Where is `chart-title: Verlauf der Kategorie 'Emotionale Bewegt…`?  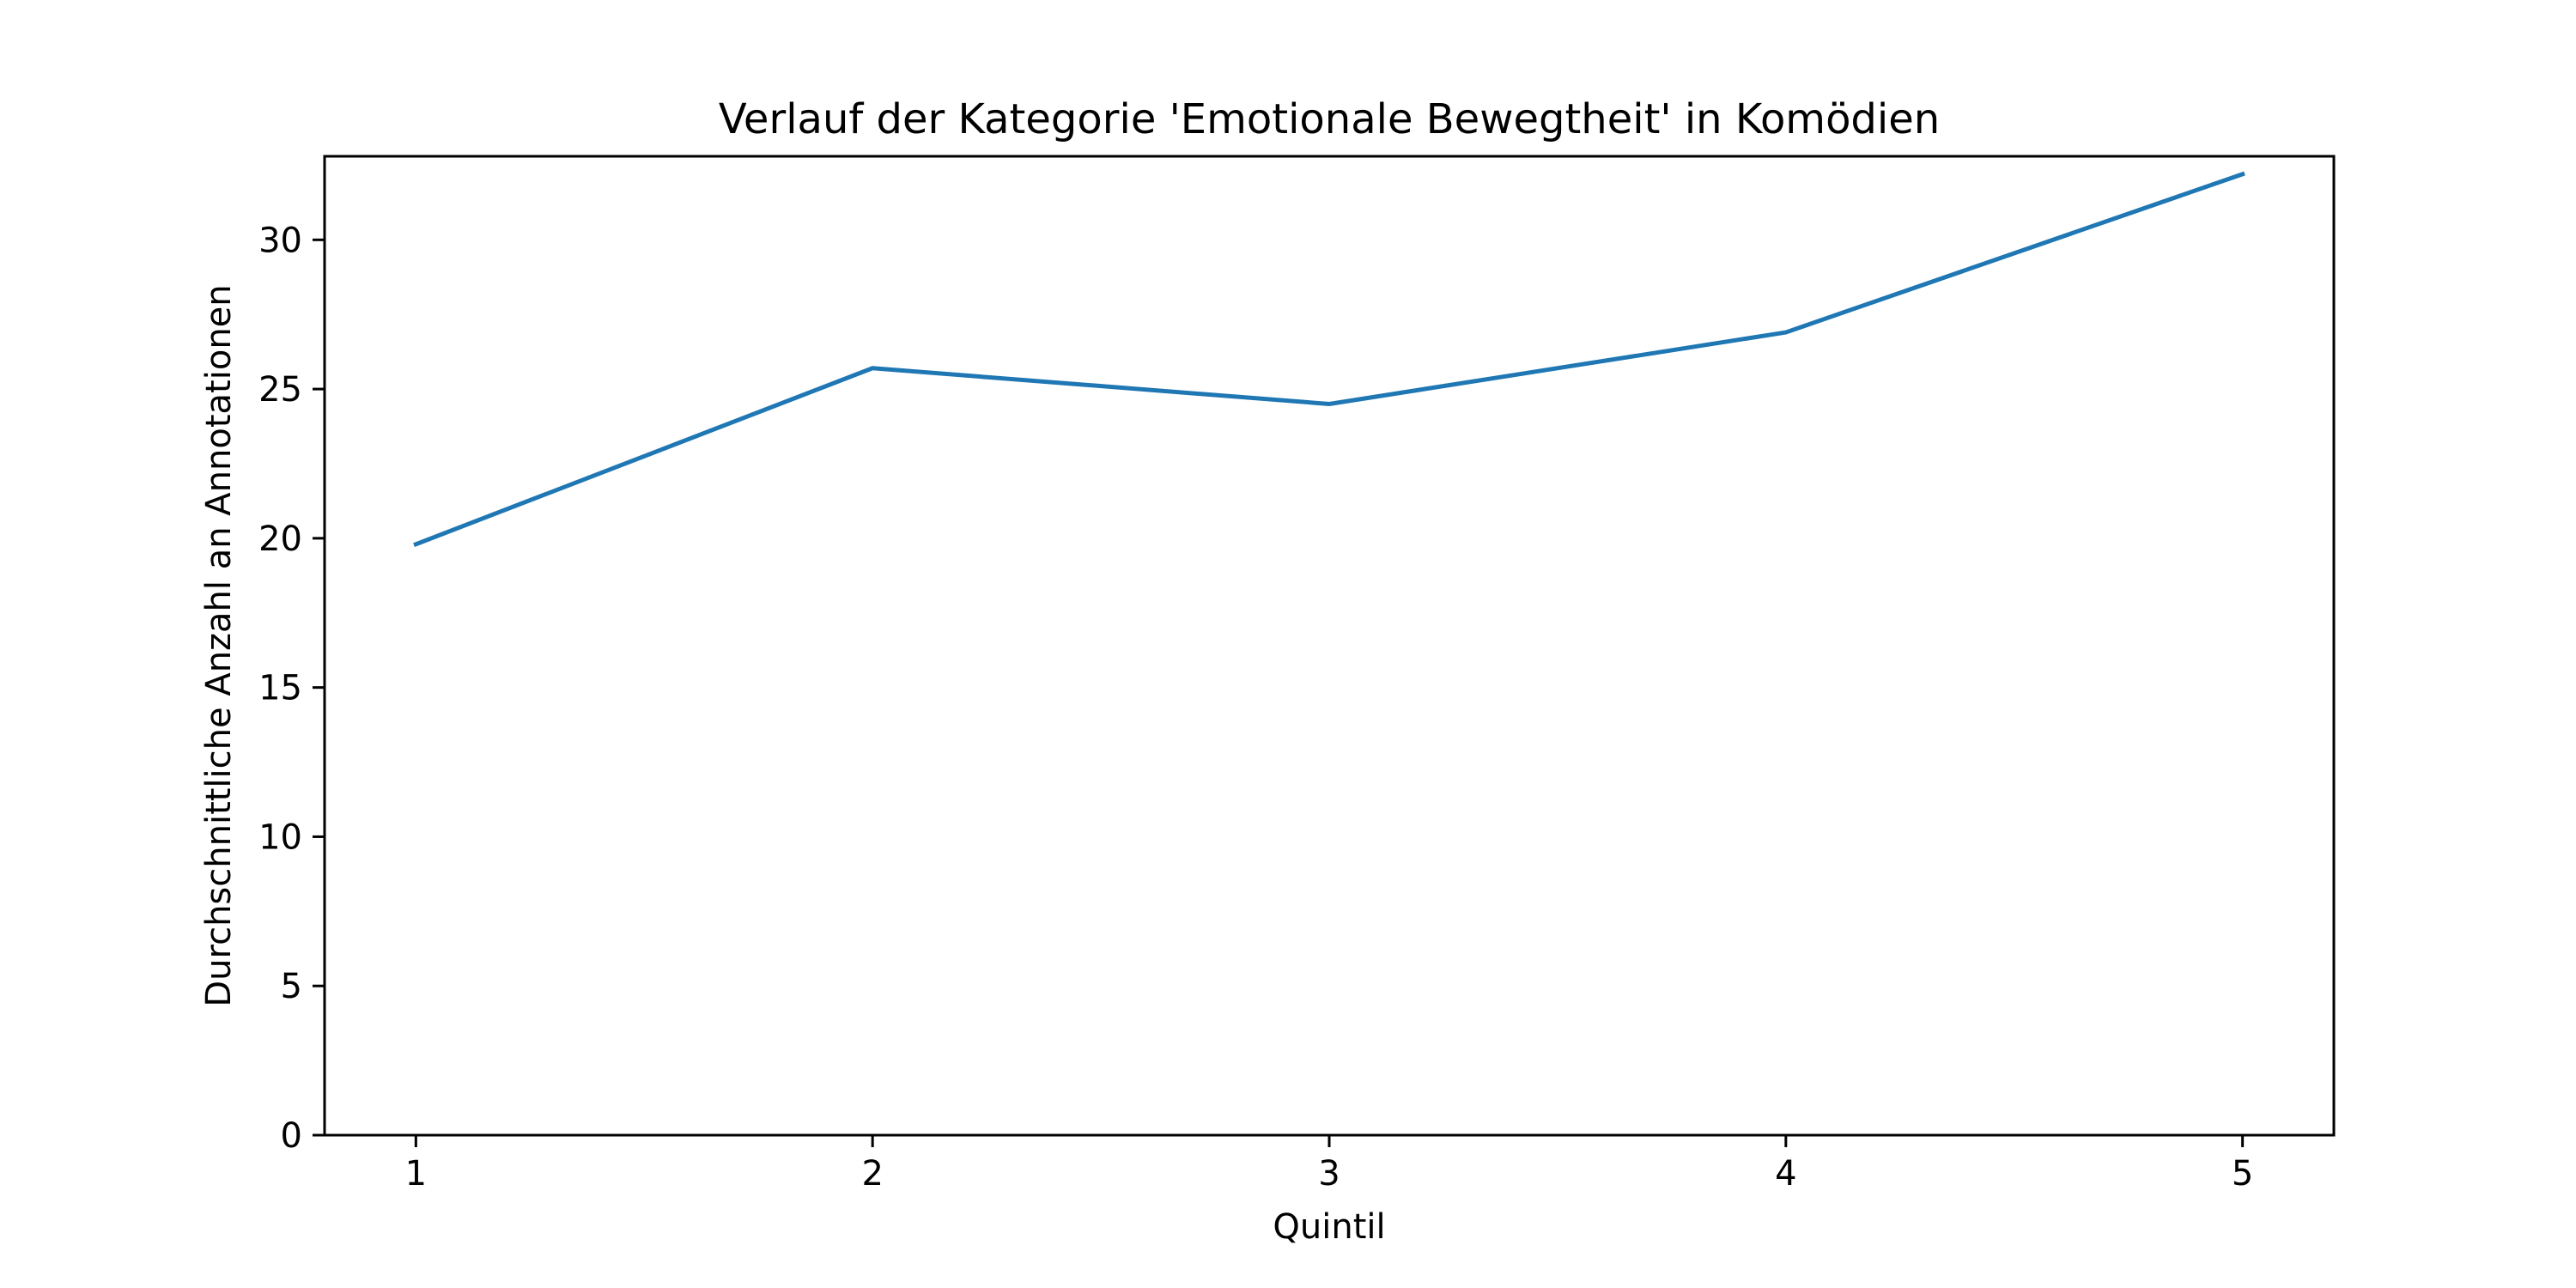 chart-title: Verlauf der Kategorie 'Emotionale Bewegt… is located at coordinates (1330, 119).